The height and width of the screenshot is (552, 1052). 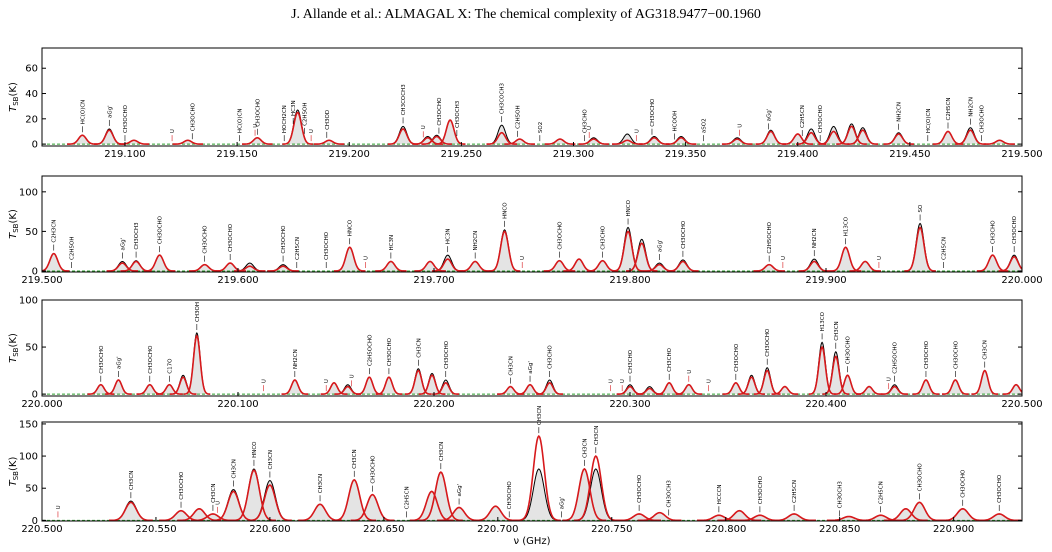 I want to click on line-label: HCOOH, so click(x=675, y=121).